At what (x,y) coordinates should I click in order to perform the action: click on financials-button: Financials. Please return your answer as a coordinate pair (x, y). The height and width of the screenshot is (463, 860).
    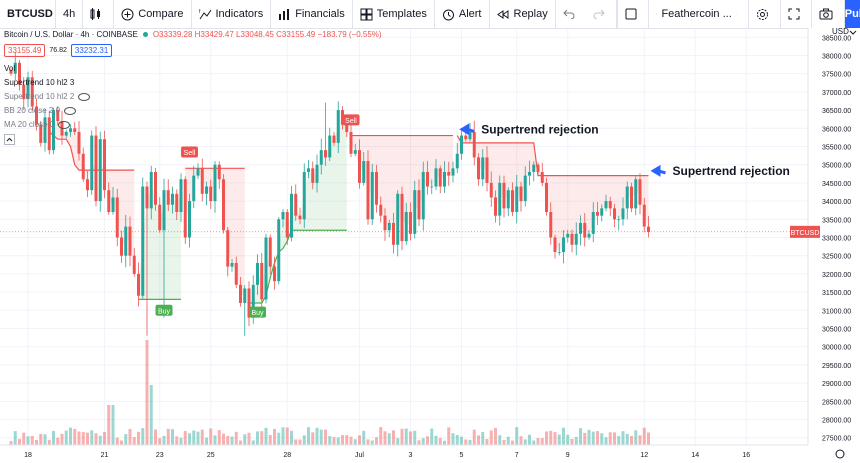
    Looking at the image, I should click on (312, 14).